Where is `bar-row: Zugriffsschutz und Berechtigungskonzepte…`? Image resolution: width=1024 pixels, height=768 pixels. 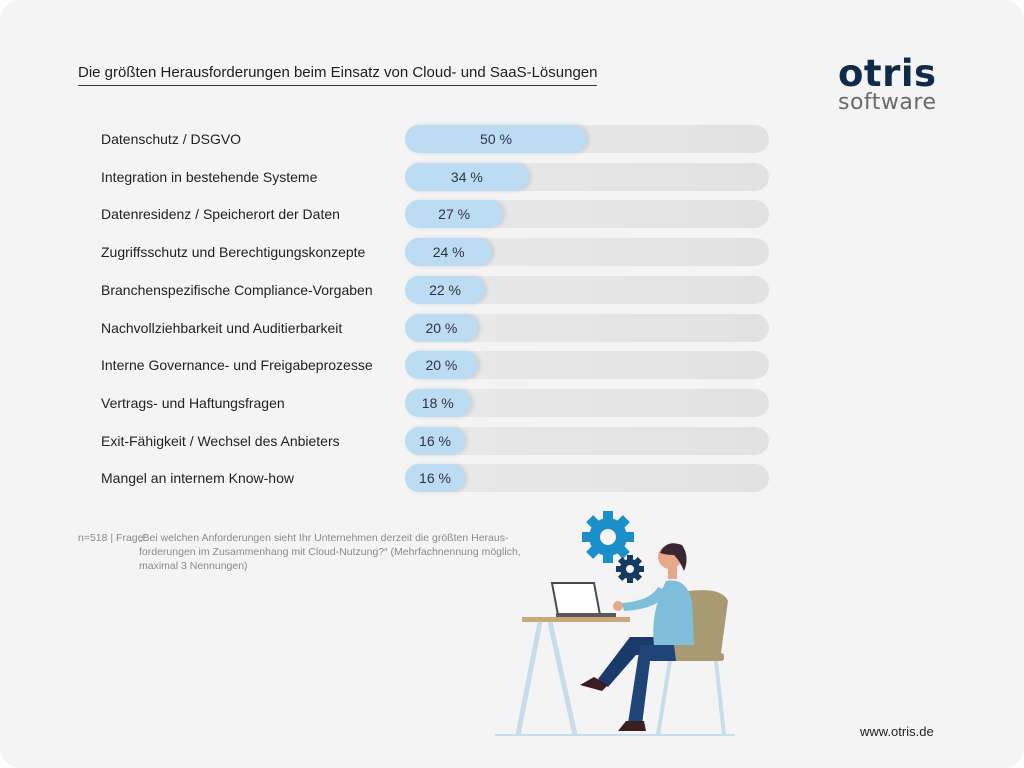 bar-row: Zugriffsschutz und Berechtigungskonzepte… is located at coordinates (512, 253).